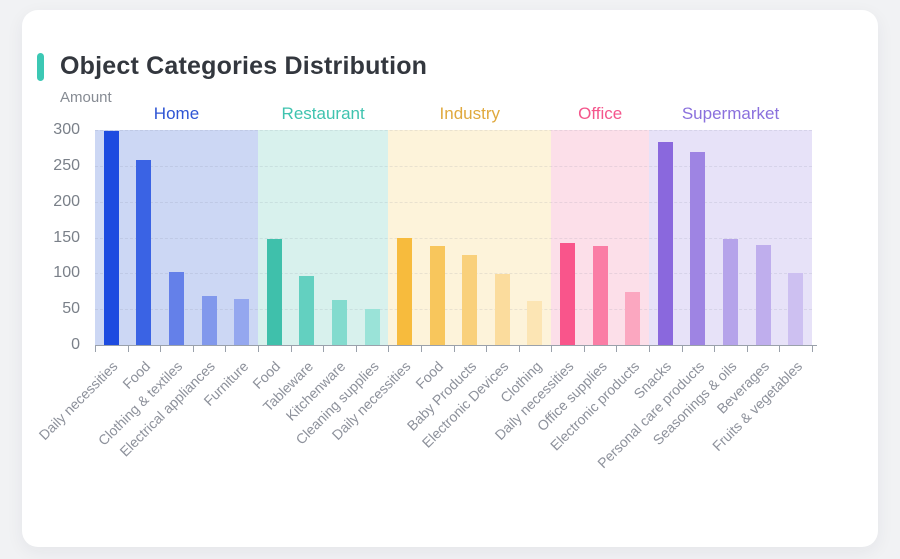  Describe the element at coordinates (665, 243) in the screenshot. I see `bar-snacks` at that location.